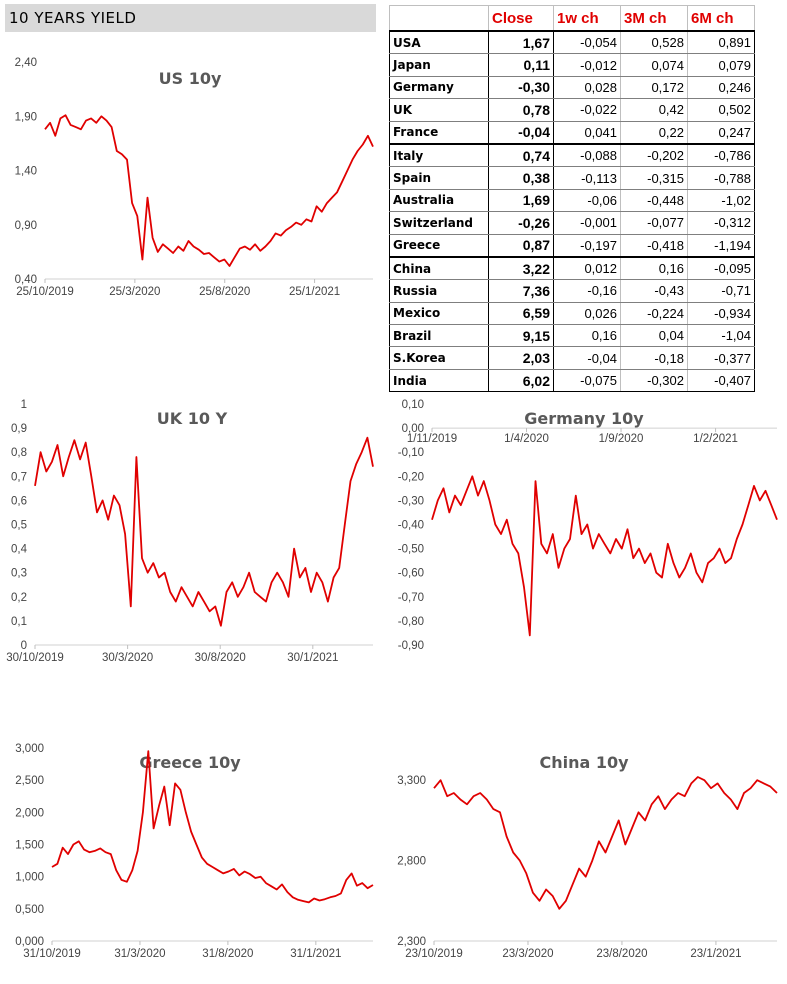  I want to click on country-cell: France, so click(439, 133).